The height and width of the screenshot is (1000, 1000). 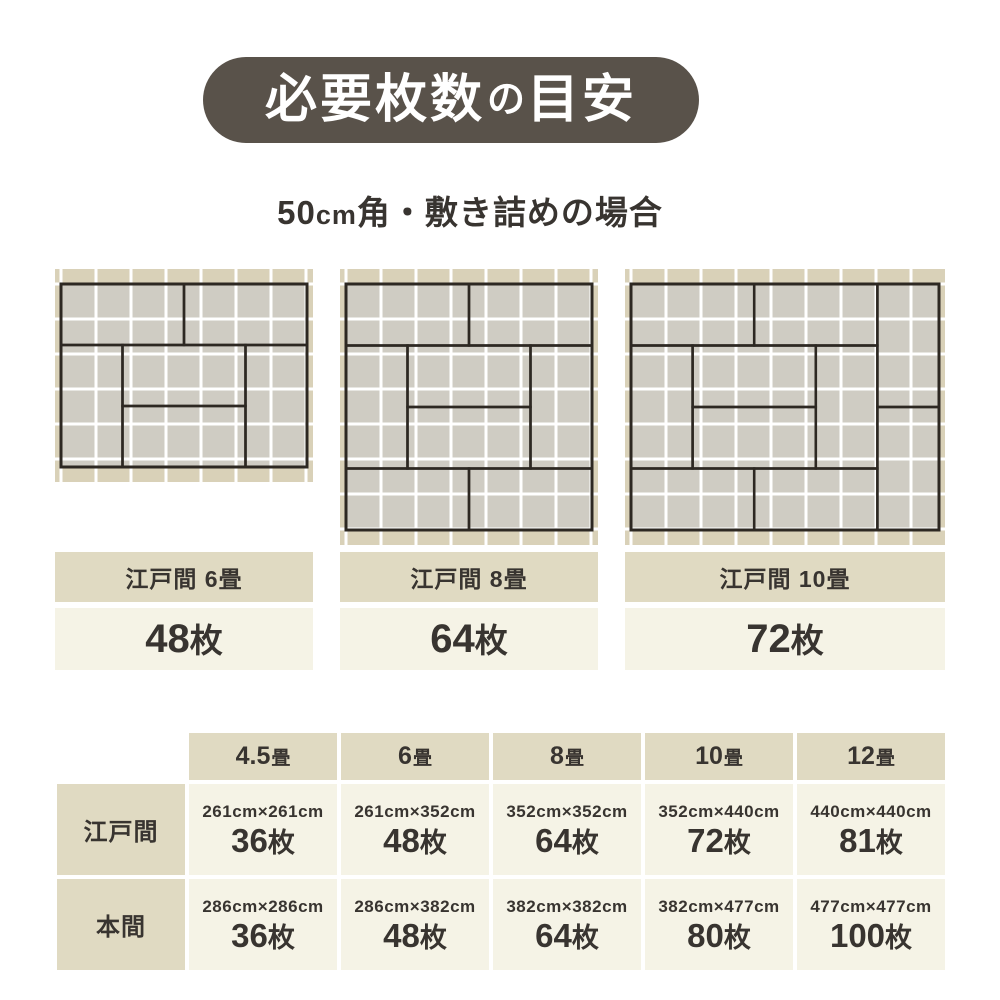 I want to click on tatami-layout-diagram-6jo, so click(x=184, y=407).